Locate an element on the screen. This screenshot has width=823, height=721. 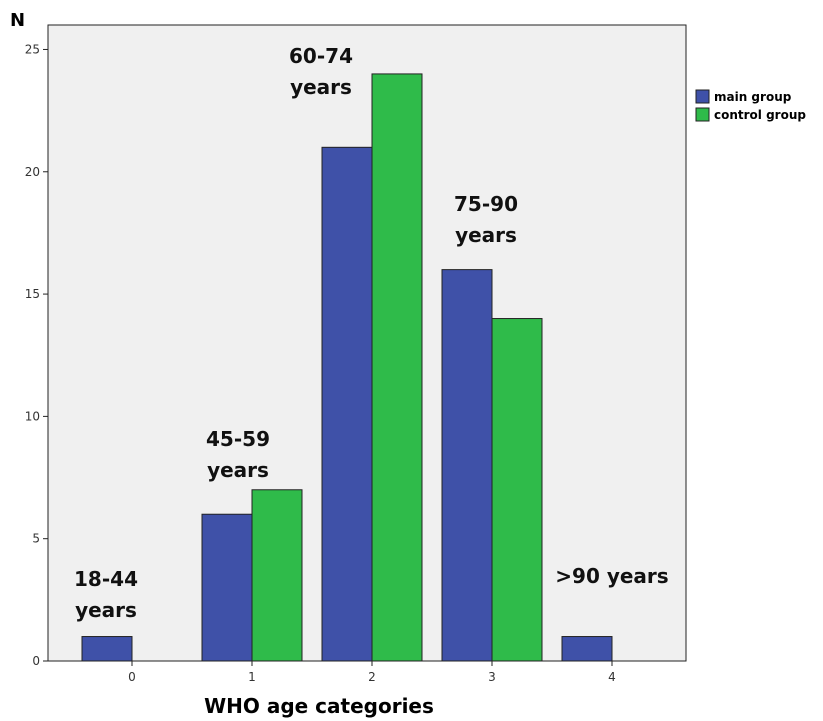
y-tick-label: 0 is located at coordinates (36, 661).